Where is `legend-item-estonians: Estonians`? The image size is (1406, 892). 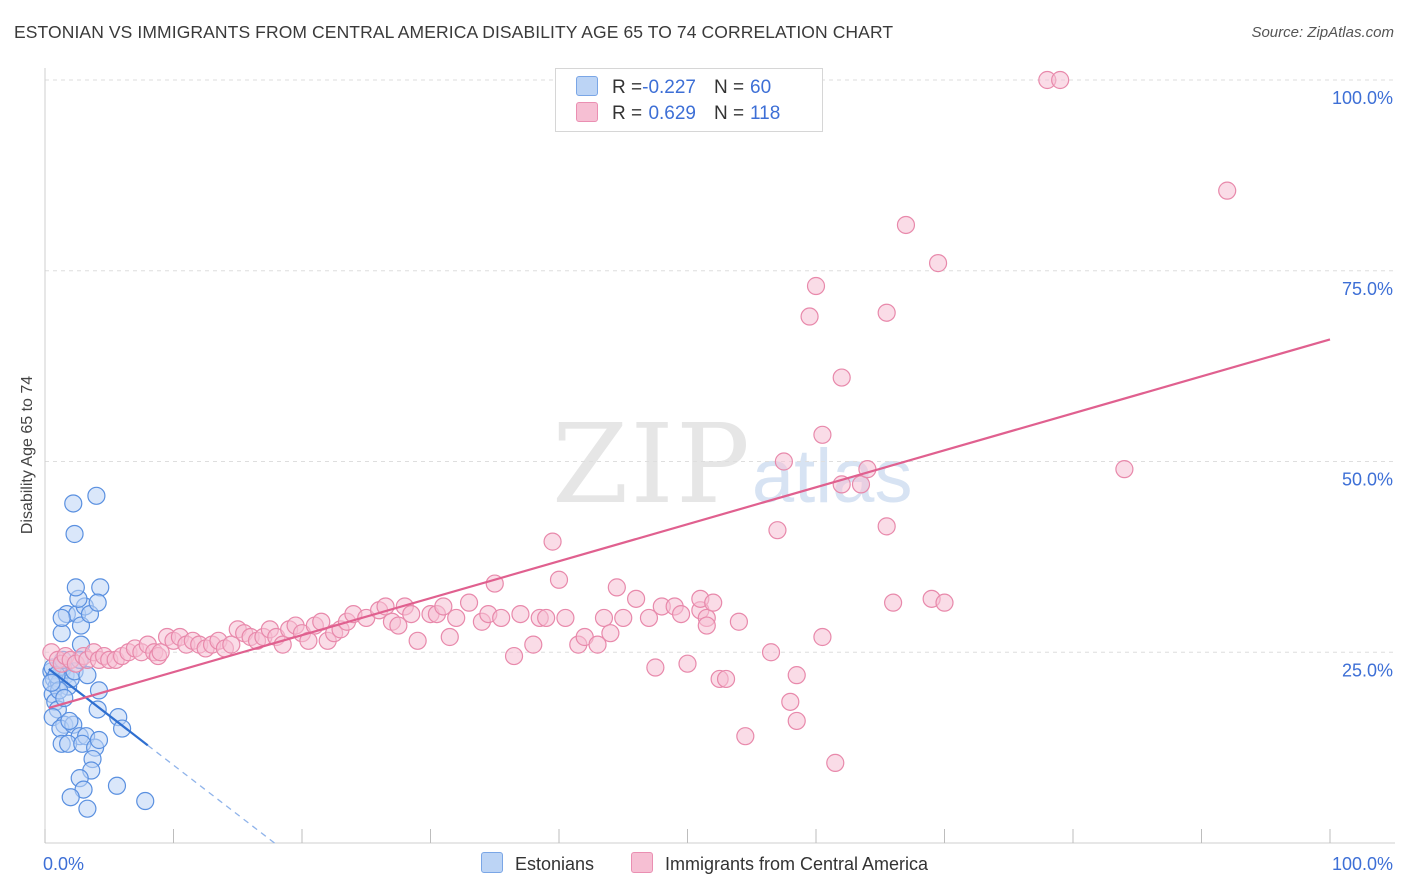 legend-item-estonians: Estonians is located at coordinates (537, 865).